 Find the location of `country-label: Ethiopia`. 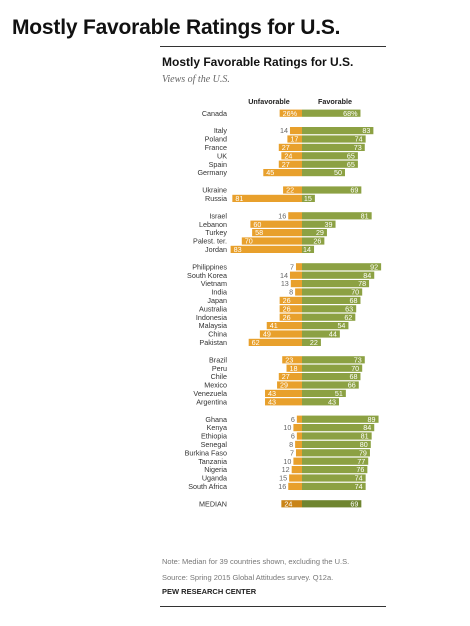

country-label: Ethiopia is located at coordinates (214, 436).